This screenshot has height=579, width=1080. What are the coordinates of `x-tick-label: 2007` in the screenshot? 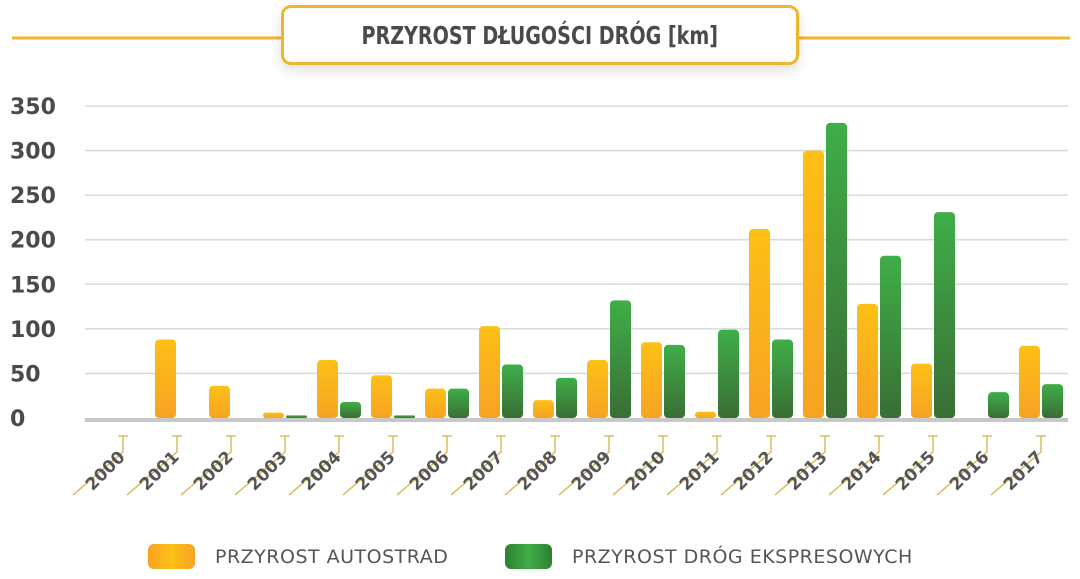 It's located at (484, 471).